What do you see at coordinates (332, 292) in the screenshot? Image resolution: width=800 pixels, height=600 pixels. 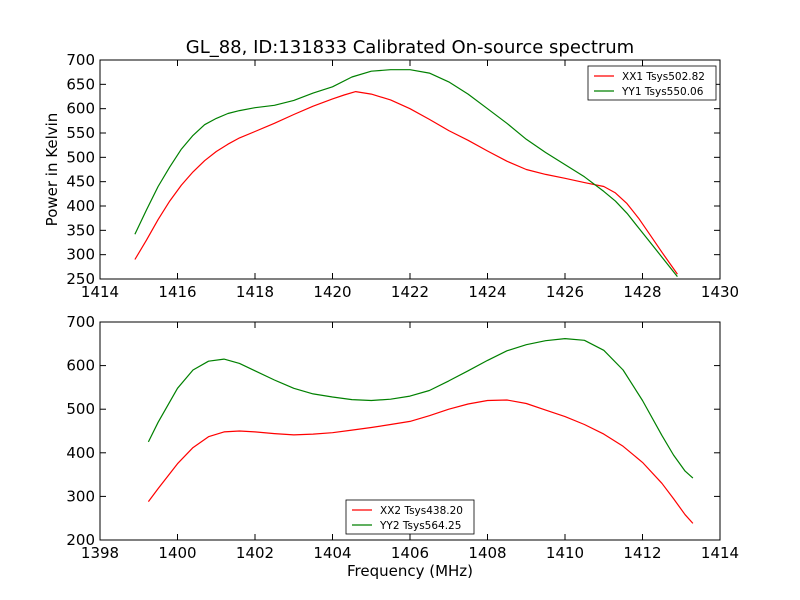 I see `x-tick-label: 1420` at bounding box center [332, 292].